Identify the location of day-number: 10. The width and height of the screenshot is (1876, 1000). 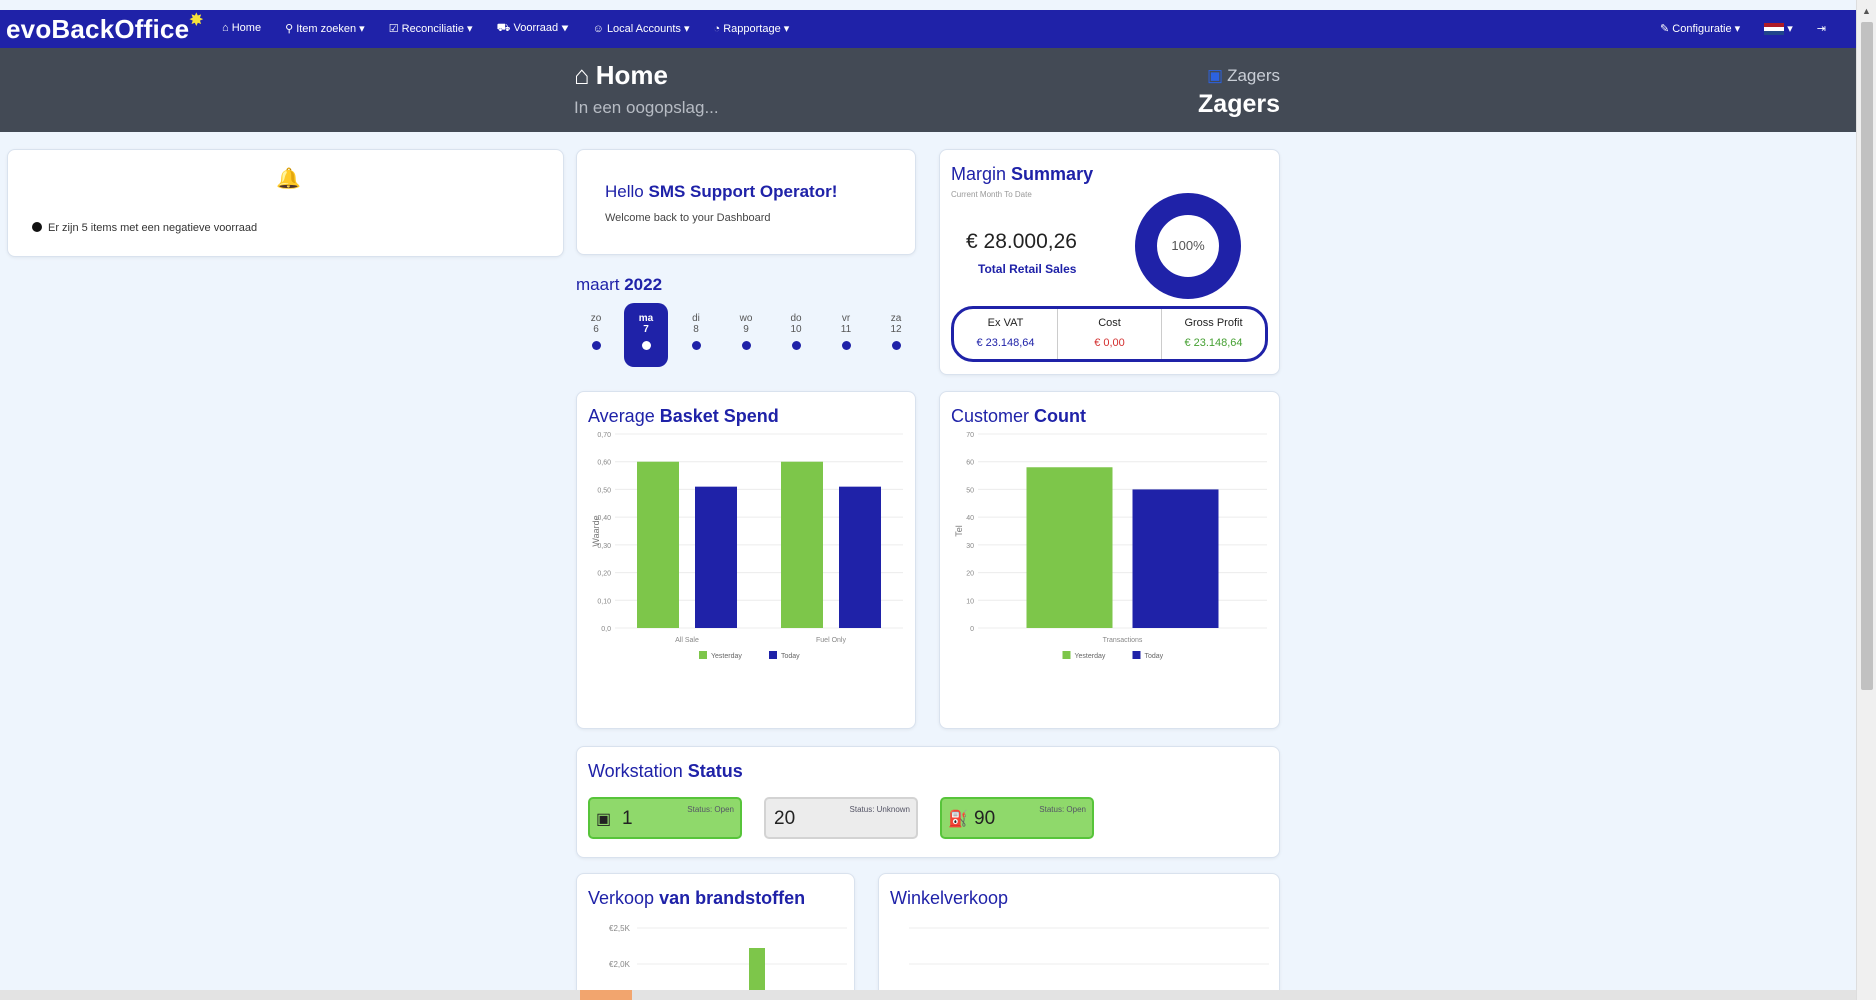
(796, 329).